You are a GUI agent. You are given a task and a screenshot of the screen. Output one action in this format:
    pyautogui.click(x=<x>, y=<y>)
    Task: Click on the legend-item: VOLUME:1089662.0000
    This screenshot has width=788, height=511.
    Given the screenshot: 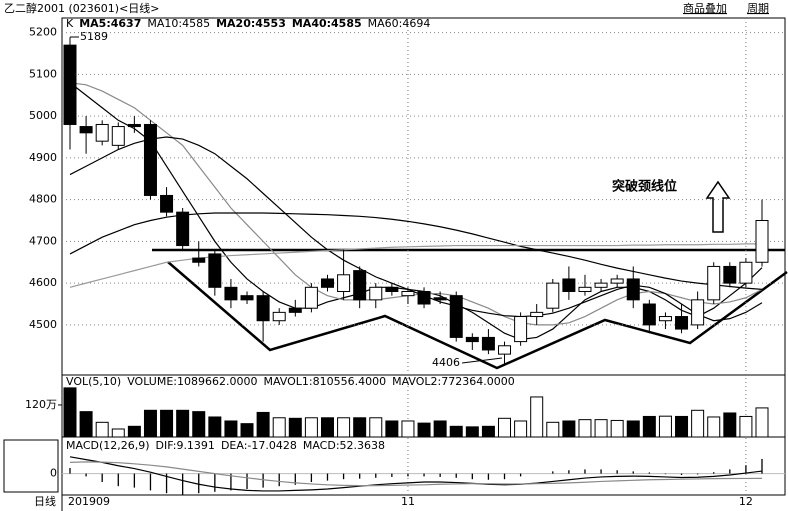 What is the action you would take?
    pyautogui.click(x=192, y=381)
    